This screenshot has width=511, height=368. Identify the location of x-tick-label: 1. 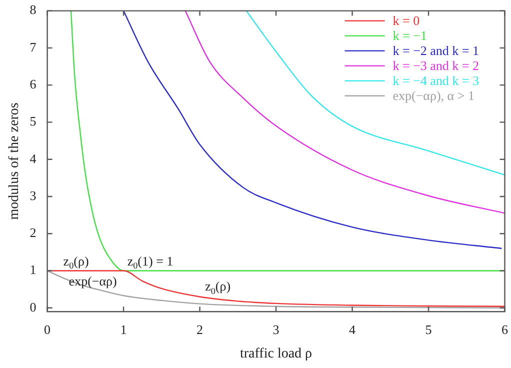
(123, 329).